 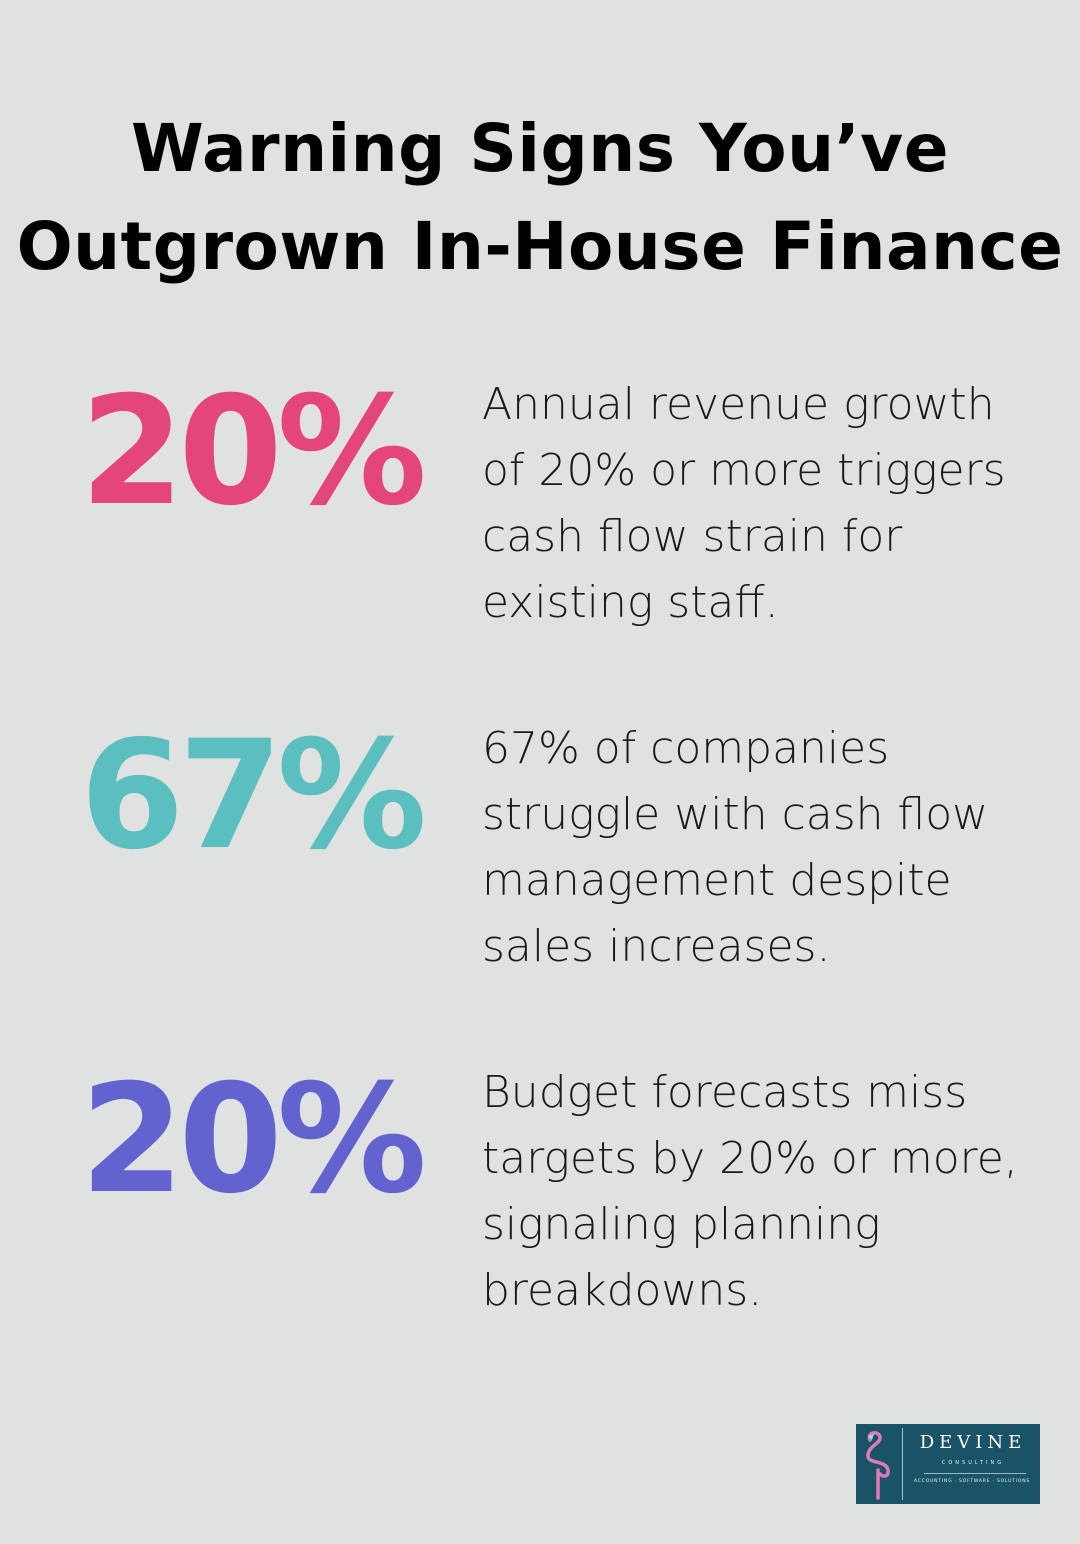 What do you see at coordinates (540, 148) in the screenshot?
I see `title-line-1: Warning Signs You’ve` at bounding box center [540, 148].